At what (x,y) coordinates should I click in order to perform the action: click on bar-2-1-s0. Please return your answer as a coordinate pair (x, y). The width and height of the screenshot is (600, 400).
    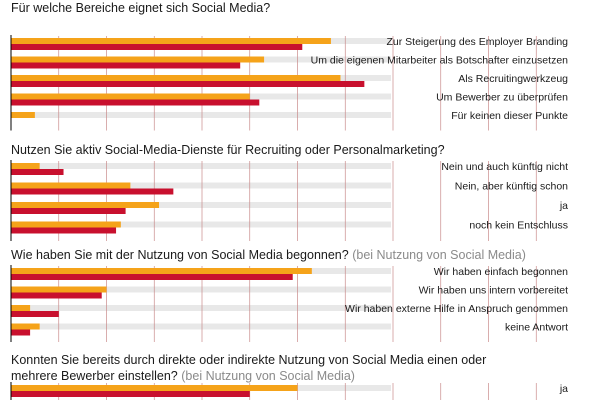
    Looking at the image, I should click on (59, 289).